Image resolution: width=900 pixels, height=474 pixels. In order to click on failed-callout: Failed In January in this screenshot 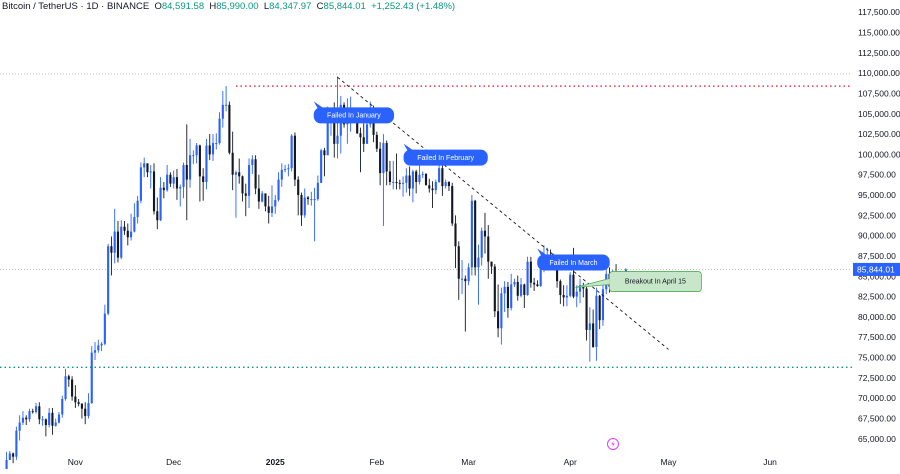, I will do `click(354, 112)`.